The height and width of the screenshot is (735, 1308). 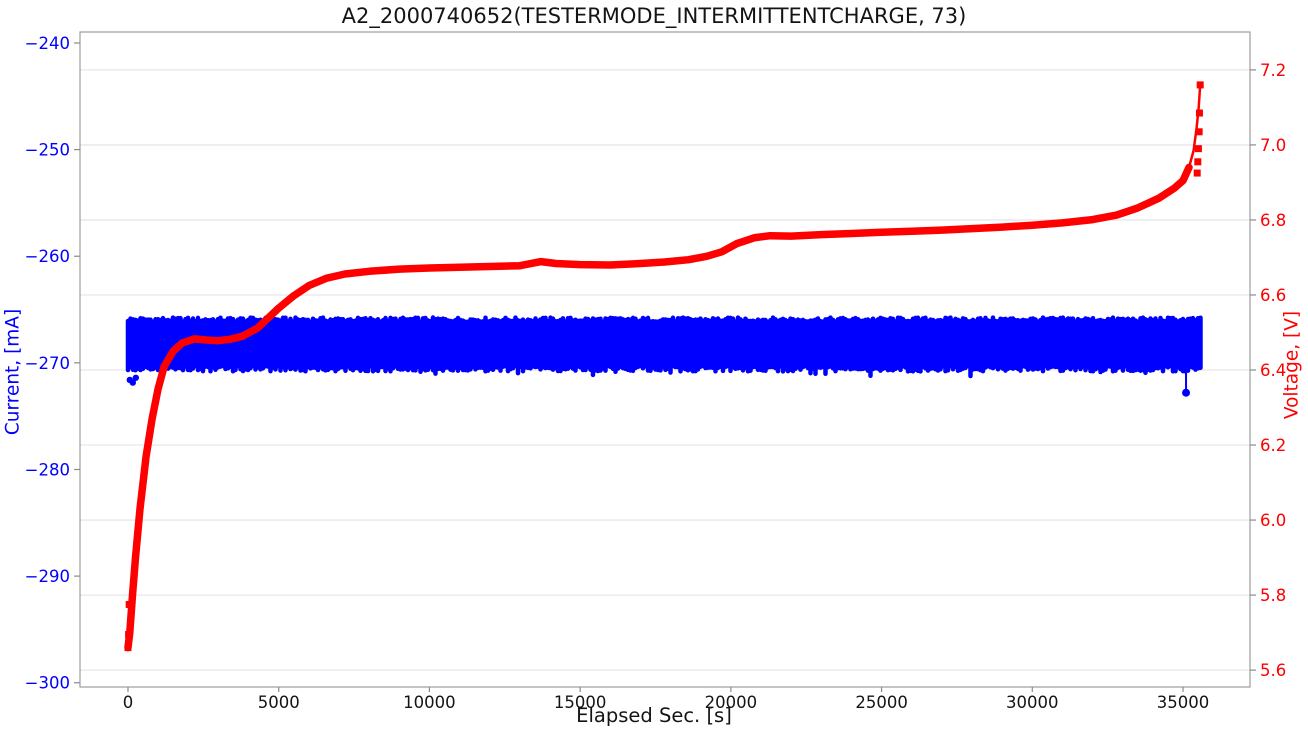 What do you see at coordinates (1273, 670) in the screenshot?
I see `right-tick-label: 5.6` at bounding box center [1273, 670].